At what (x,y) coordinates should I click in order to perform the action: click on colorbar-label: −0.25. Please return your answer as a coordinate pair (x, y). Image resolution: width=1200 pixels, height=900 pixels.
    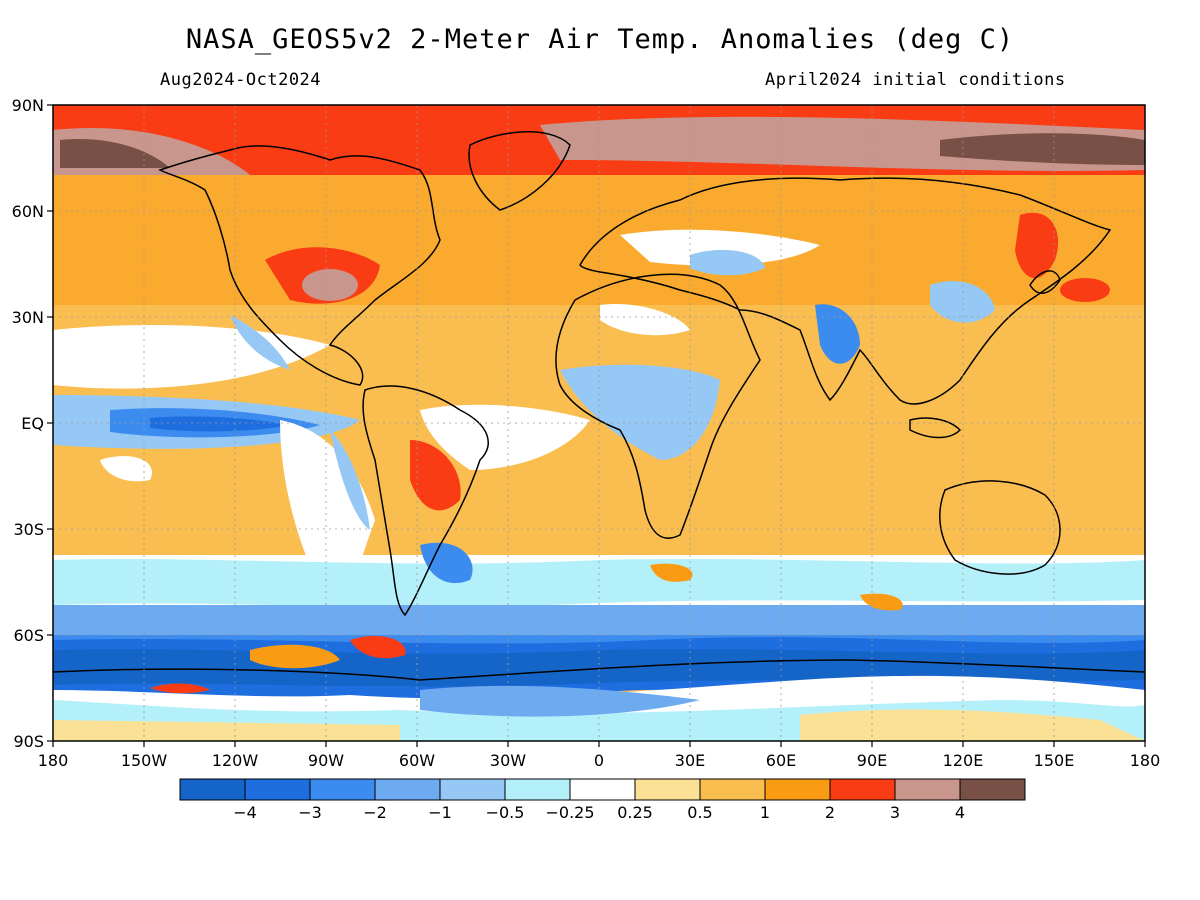
    Looking at the image, I should click on (569, 812).